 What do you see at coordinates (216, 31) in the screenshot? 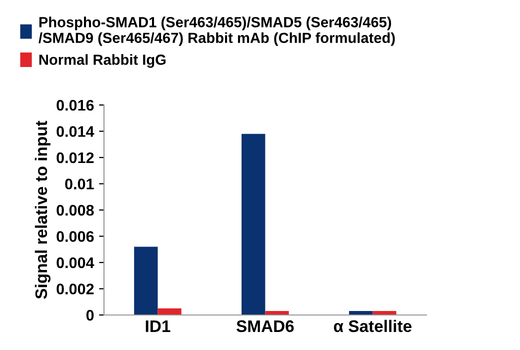
I see `legend-label: Phospho-SMAD1 (Ser463/465)/SMAD5 (Ser463/465) /SMAD9 (Ser465/467) Rabbit mAb (ChIP formulated)` at bounding box center [216, 31].